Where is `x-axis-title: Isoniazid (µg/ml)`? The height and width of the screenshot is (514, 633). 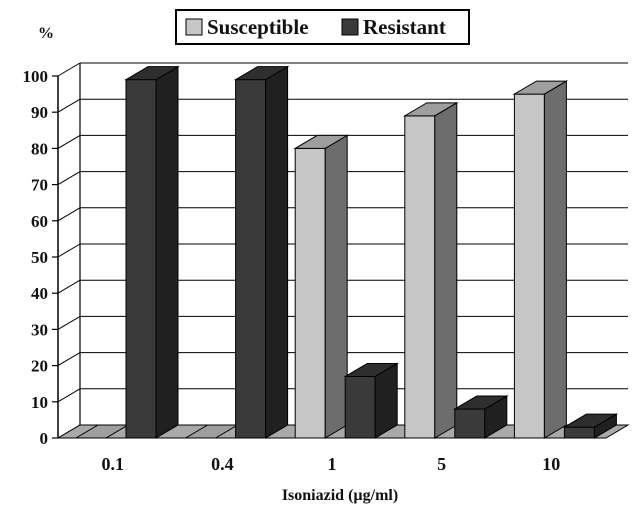 x-axis-title: Isoniazid (µg/ml) is located at coordinates (340, 495).